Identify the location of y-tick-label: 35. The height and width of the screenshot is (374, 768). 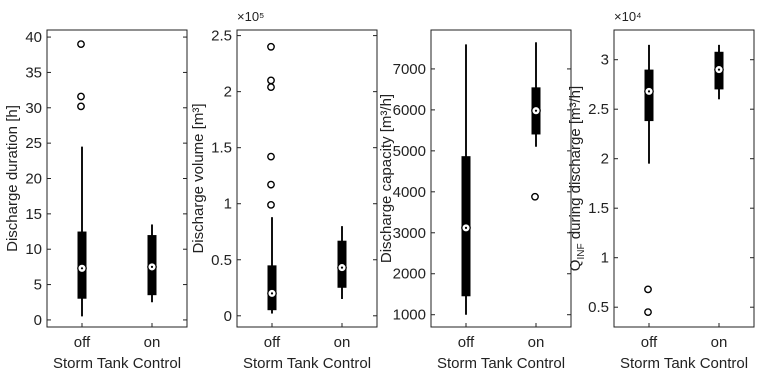
(33, 72).